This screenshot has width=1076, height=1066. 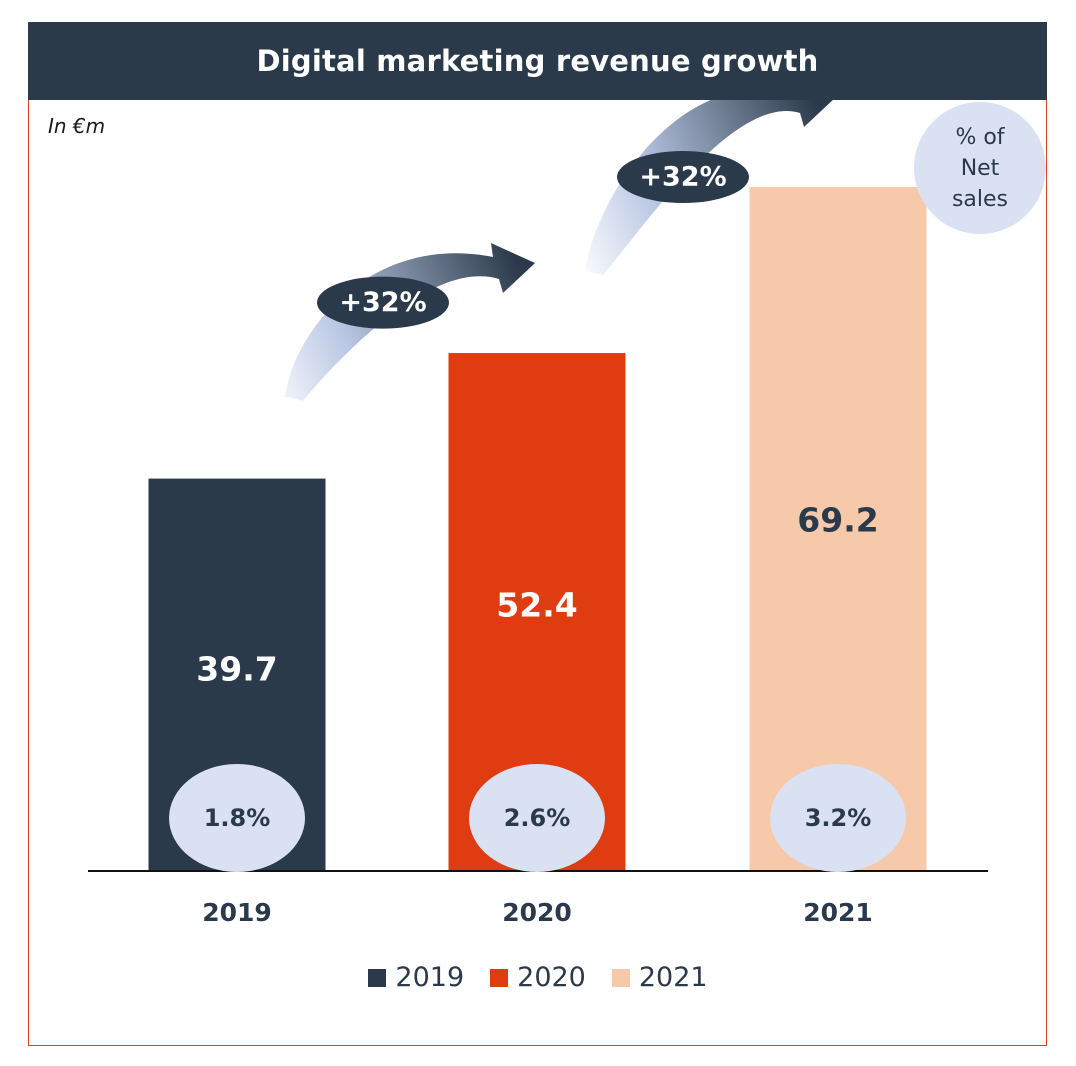 What do you see at coordinates (236, 668) in the screenshot?
I see `value-label-2019: 39.7` at bounding box center [236, 668].